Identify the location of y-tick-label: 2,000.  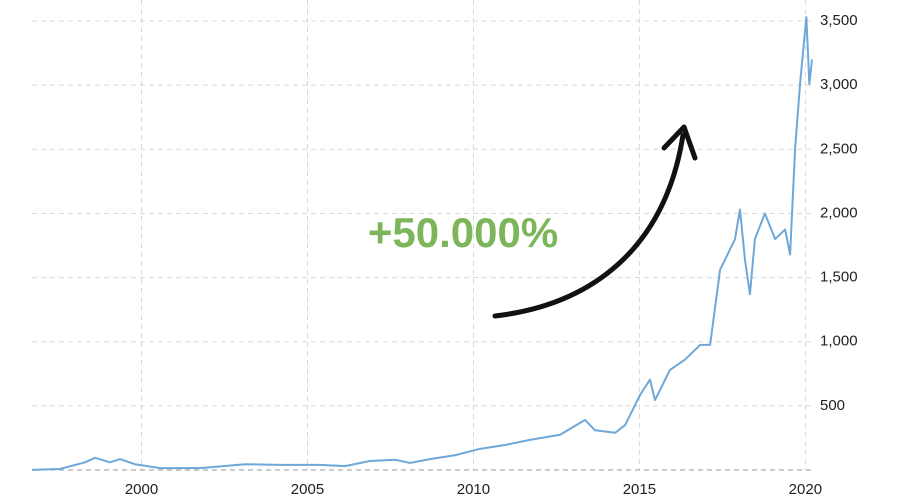
(839, 212).